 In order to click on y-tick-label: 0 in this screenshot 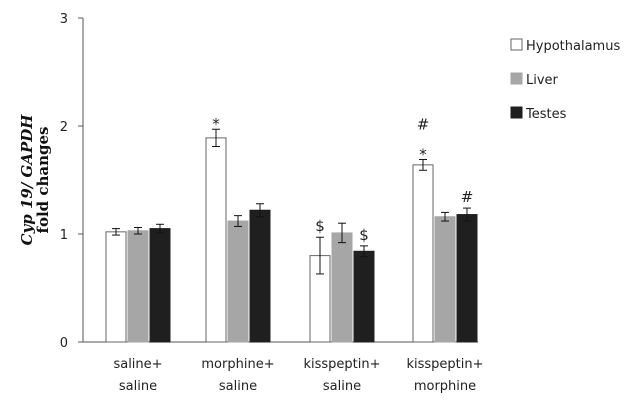, I will do `click(64, 343)`.